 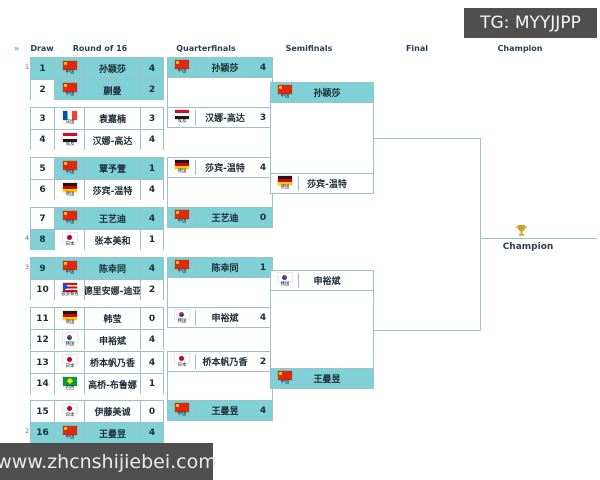 What do you see at coordinates (284, 283) in the screenshot?
I see `flag-country-label: 韩国` at bounding box center [284, 283].